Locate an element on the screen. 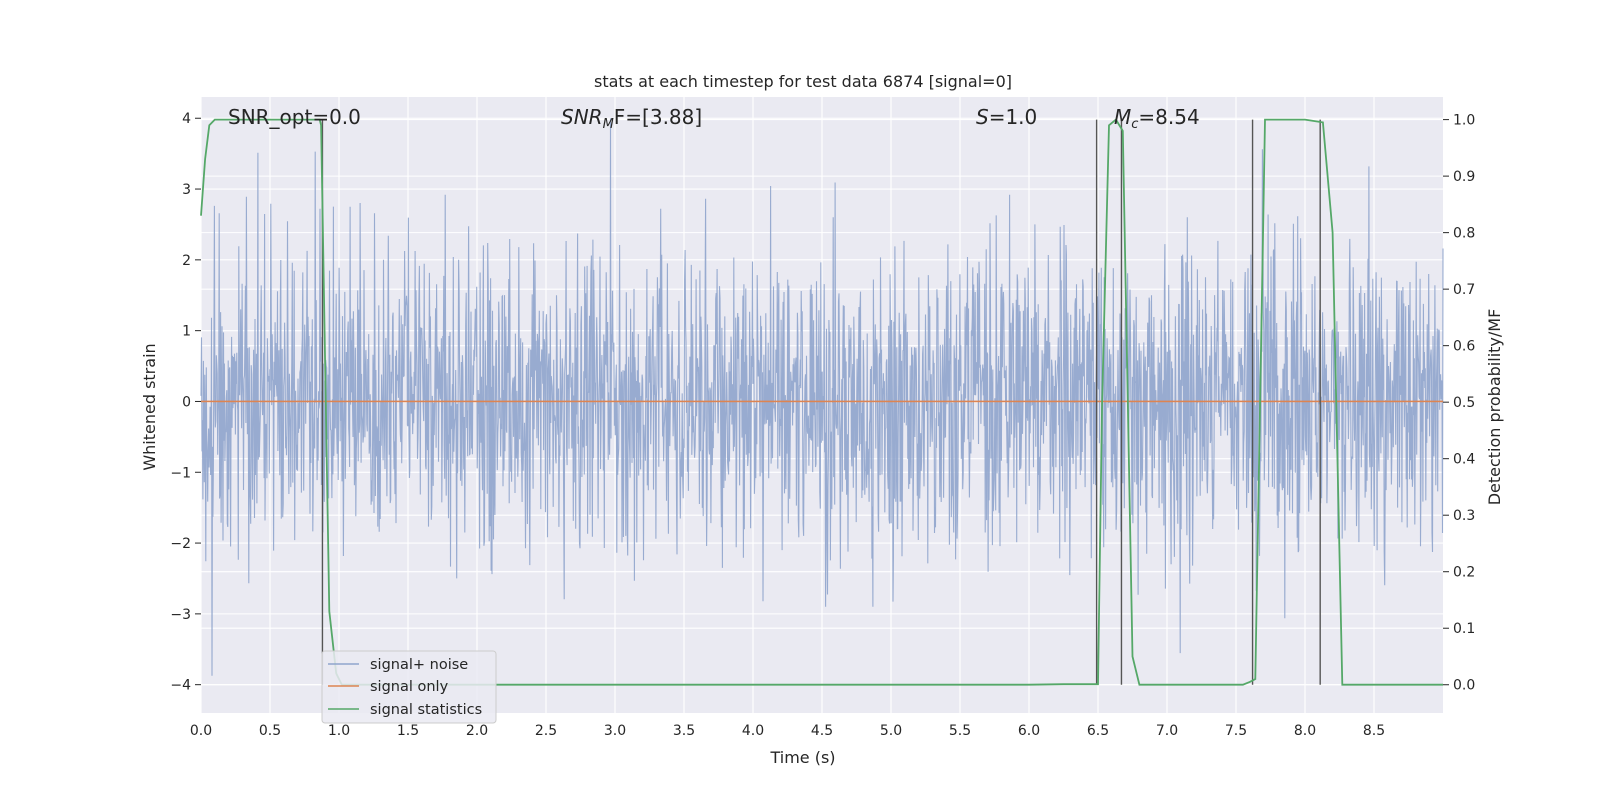 The width and height of the screenshot is (1600, 800). y-tick-label: −1 is located at coordinates (180, 473).